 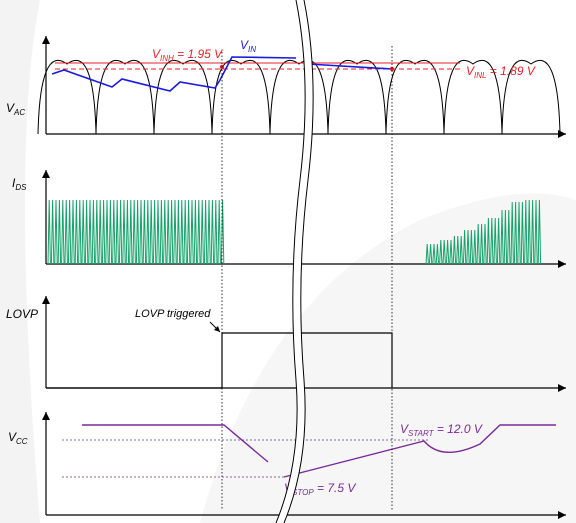 What do you see at coordinates (19, 184) in the screenshot?
I see `ids-label: IDS` at bounding box center [19, 184].